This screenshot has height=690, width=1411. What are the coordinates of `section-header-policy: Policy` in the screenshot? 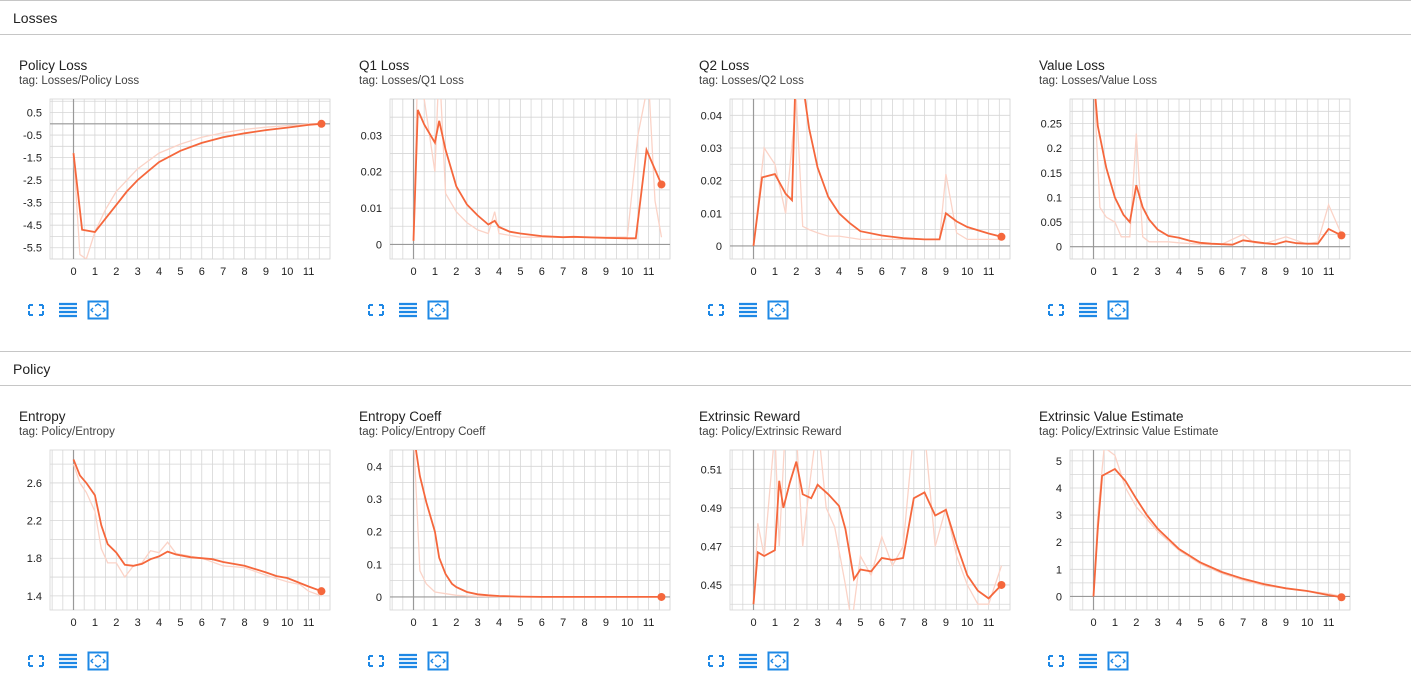 It's located at (705, 368).